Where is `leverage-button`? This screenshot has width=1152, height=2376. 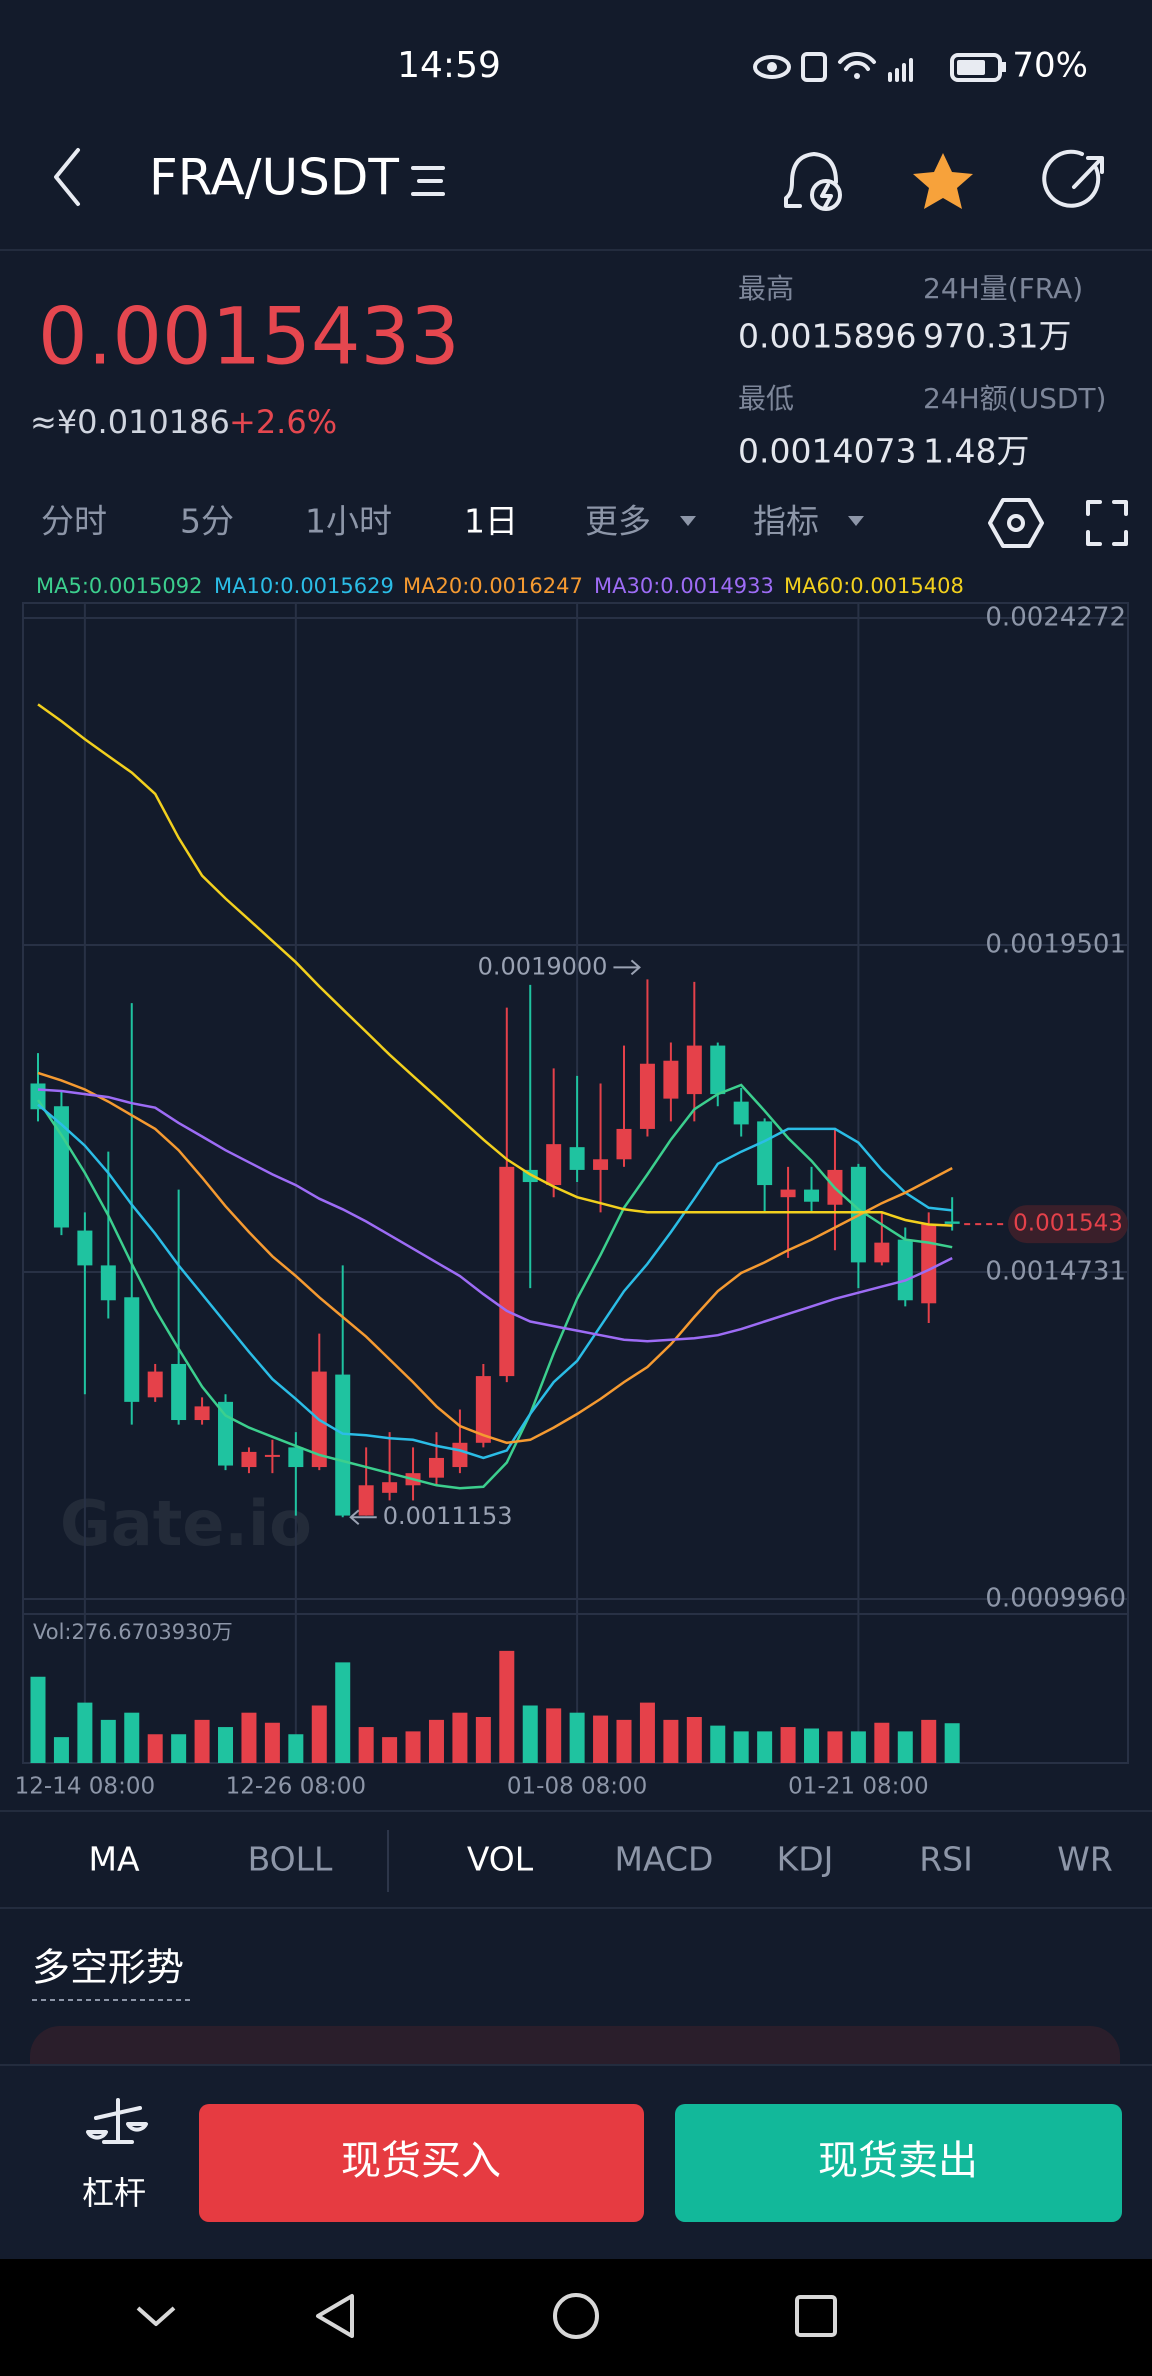 leverage-button is located at coordinates (117, 2121).